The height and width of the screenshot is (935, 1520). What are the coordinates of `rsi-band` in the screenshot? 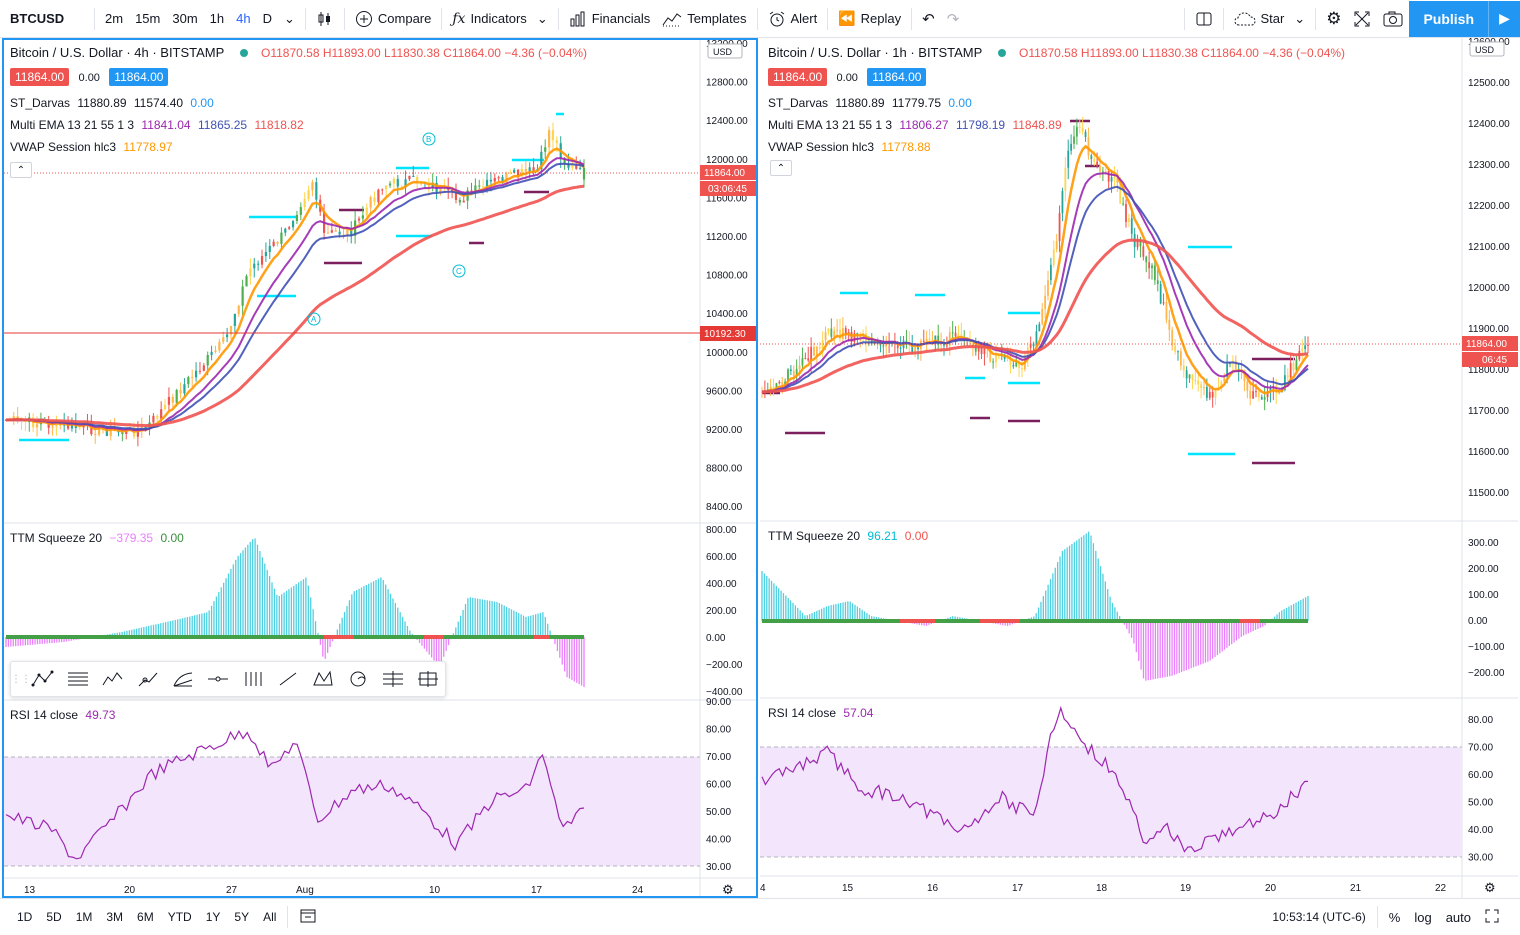 It's located at (352, 811).